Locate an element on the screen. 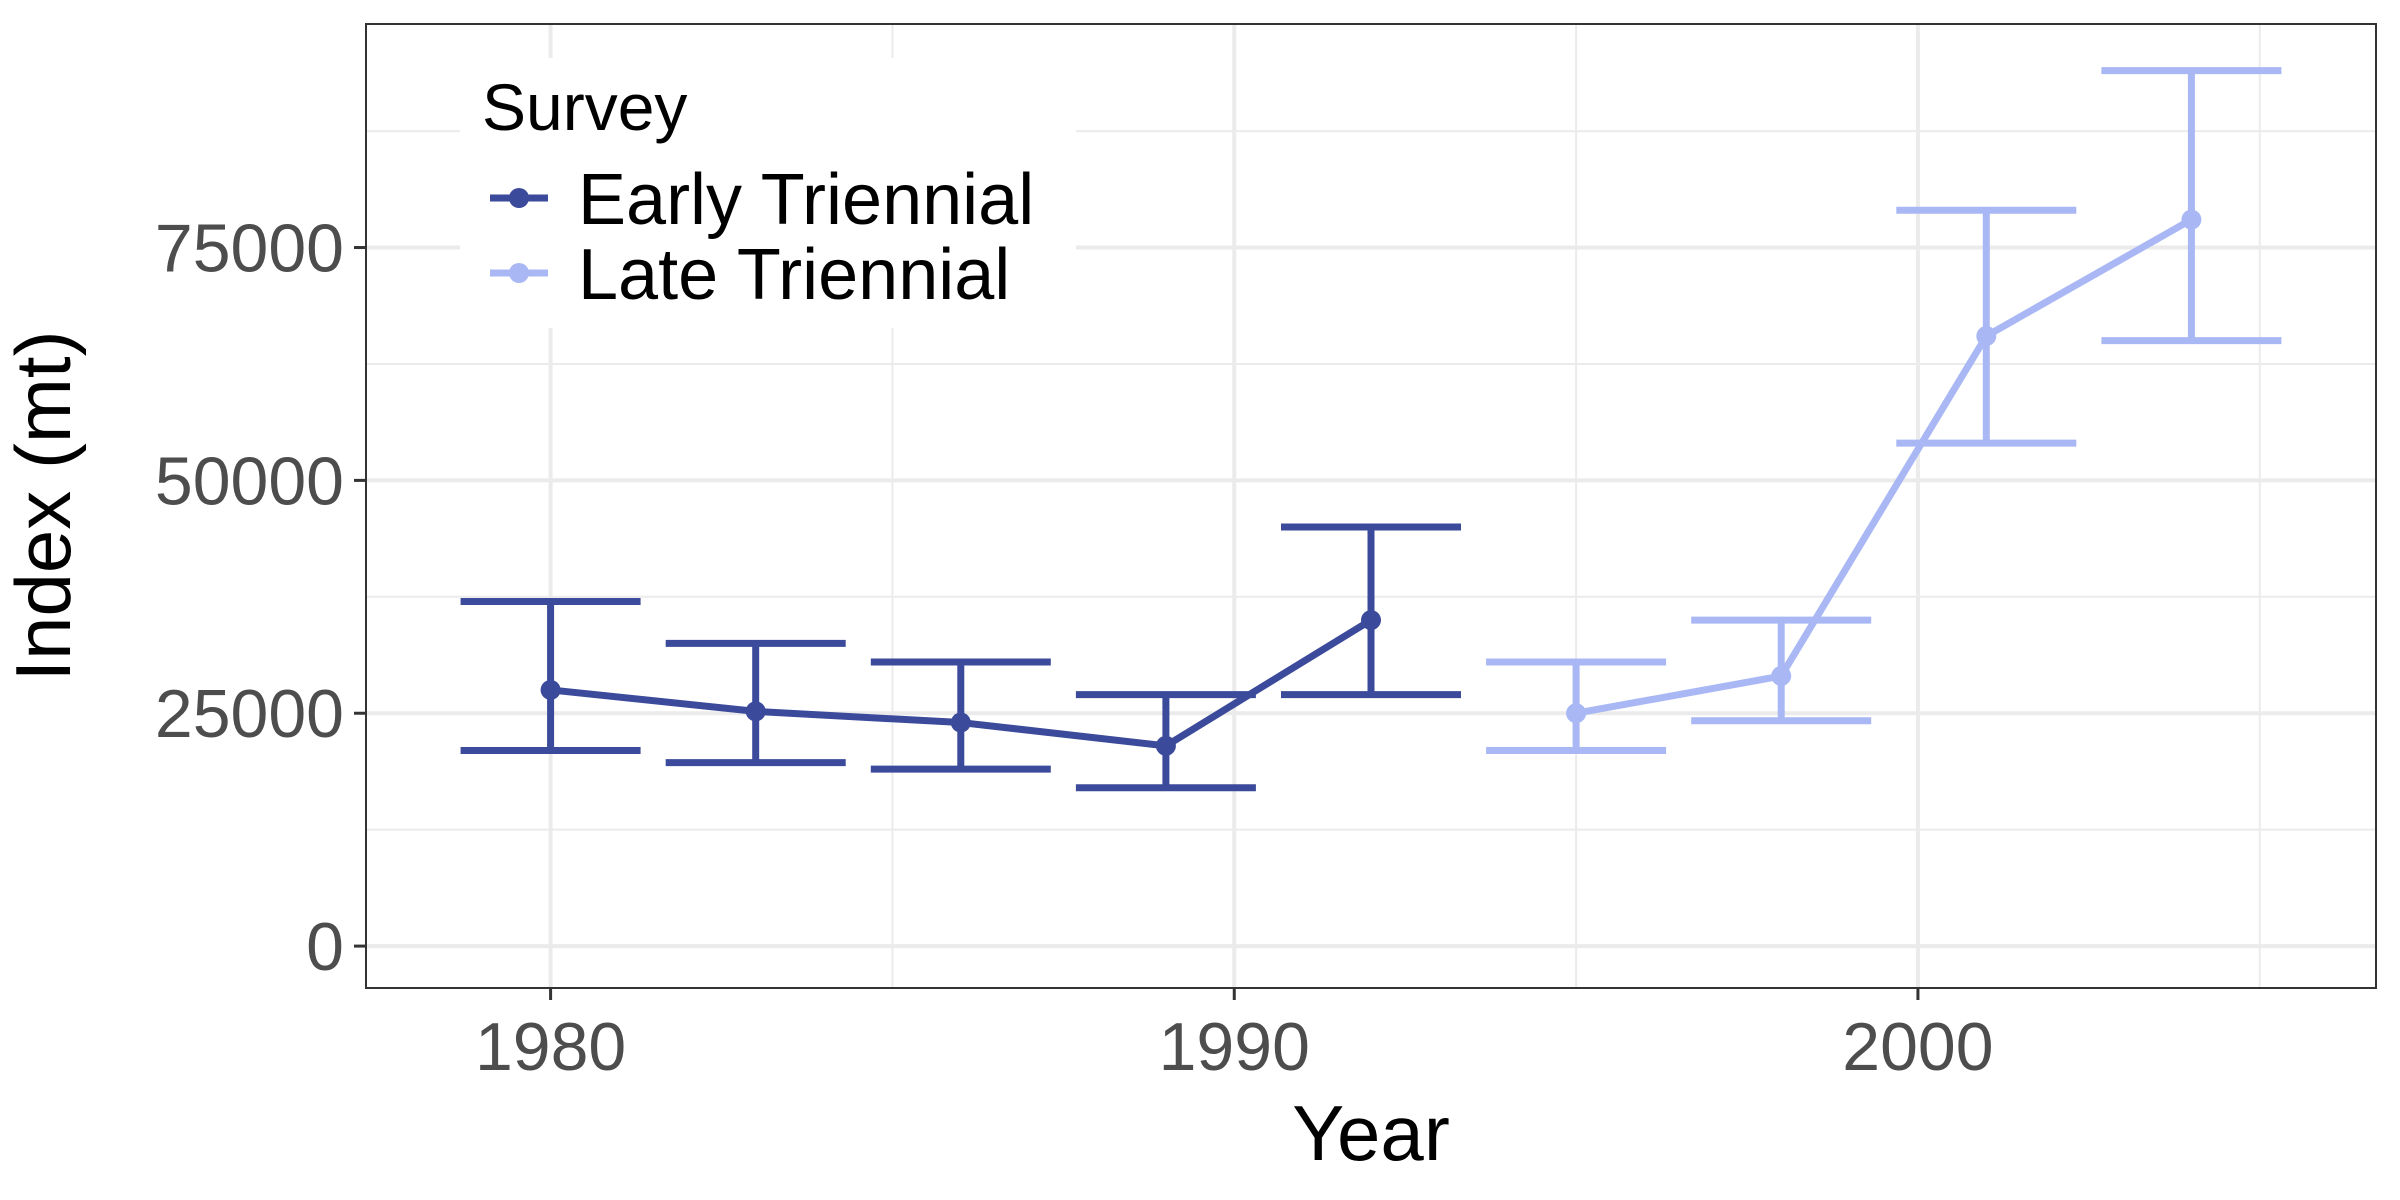 This screenshot has height=1200, width=2400. y-tick-label: 25000 is located at coordinates (249, 714).